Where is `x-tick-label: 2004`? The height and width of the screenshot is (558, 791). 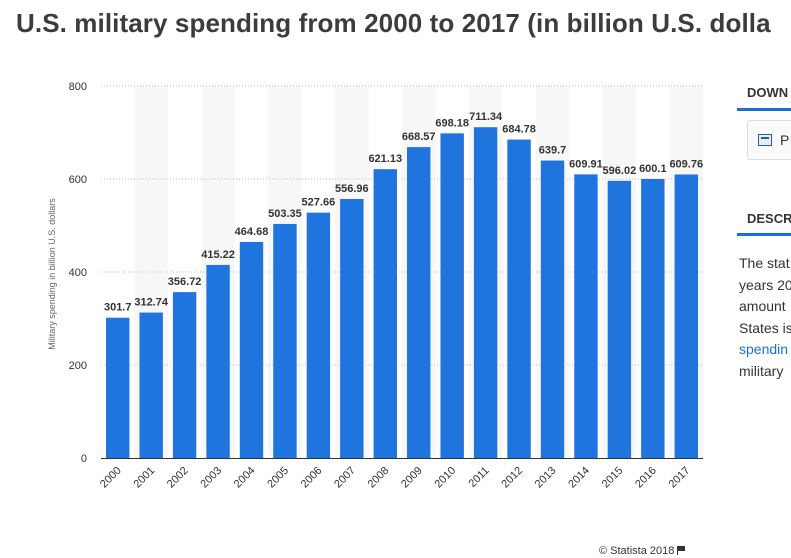
x-tick-label: 2004 is located at coordinates (245, 478).